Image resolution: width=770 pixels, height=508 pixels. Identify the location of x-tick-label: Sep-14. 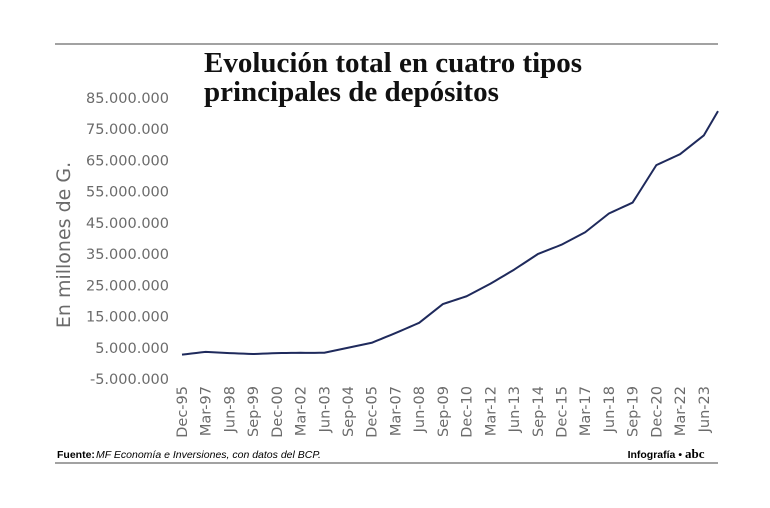
(539, 411).